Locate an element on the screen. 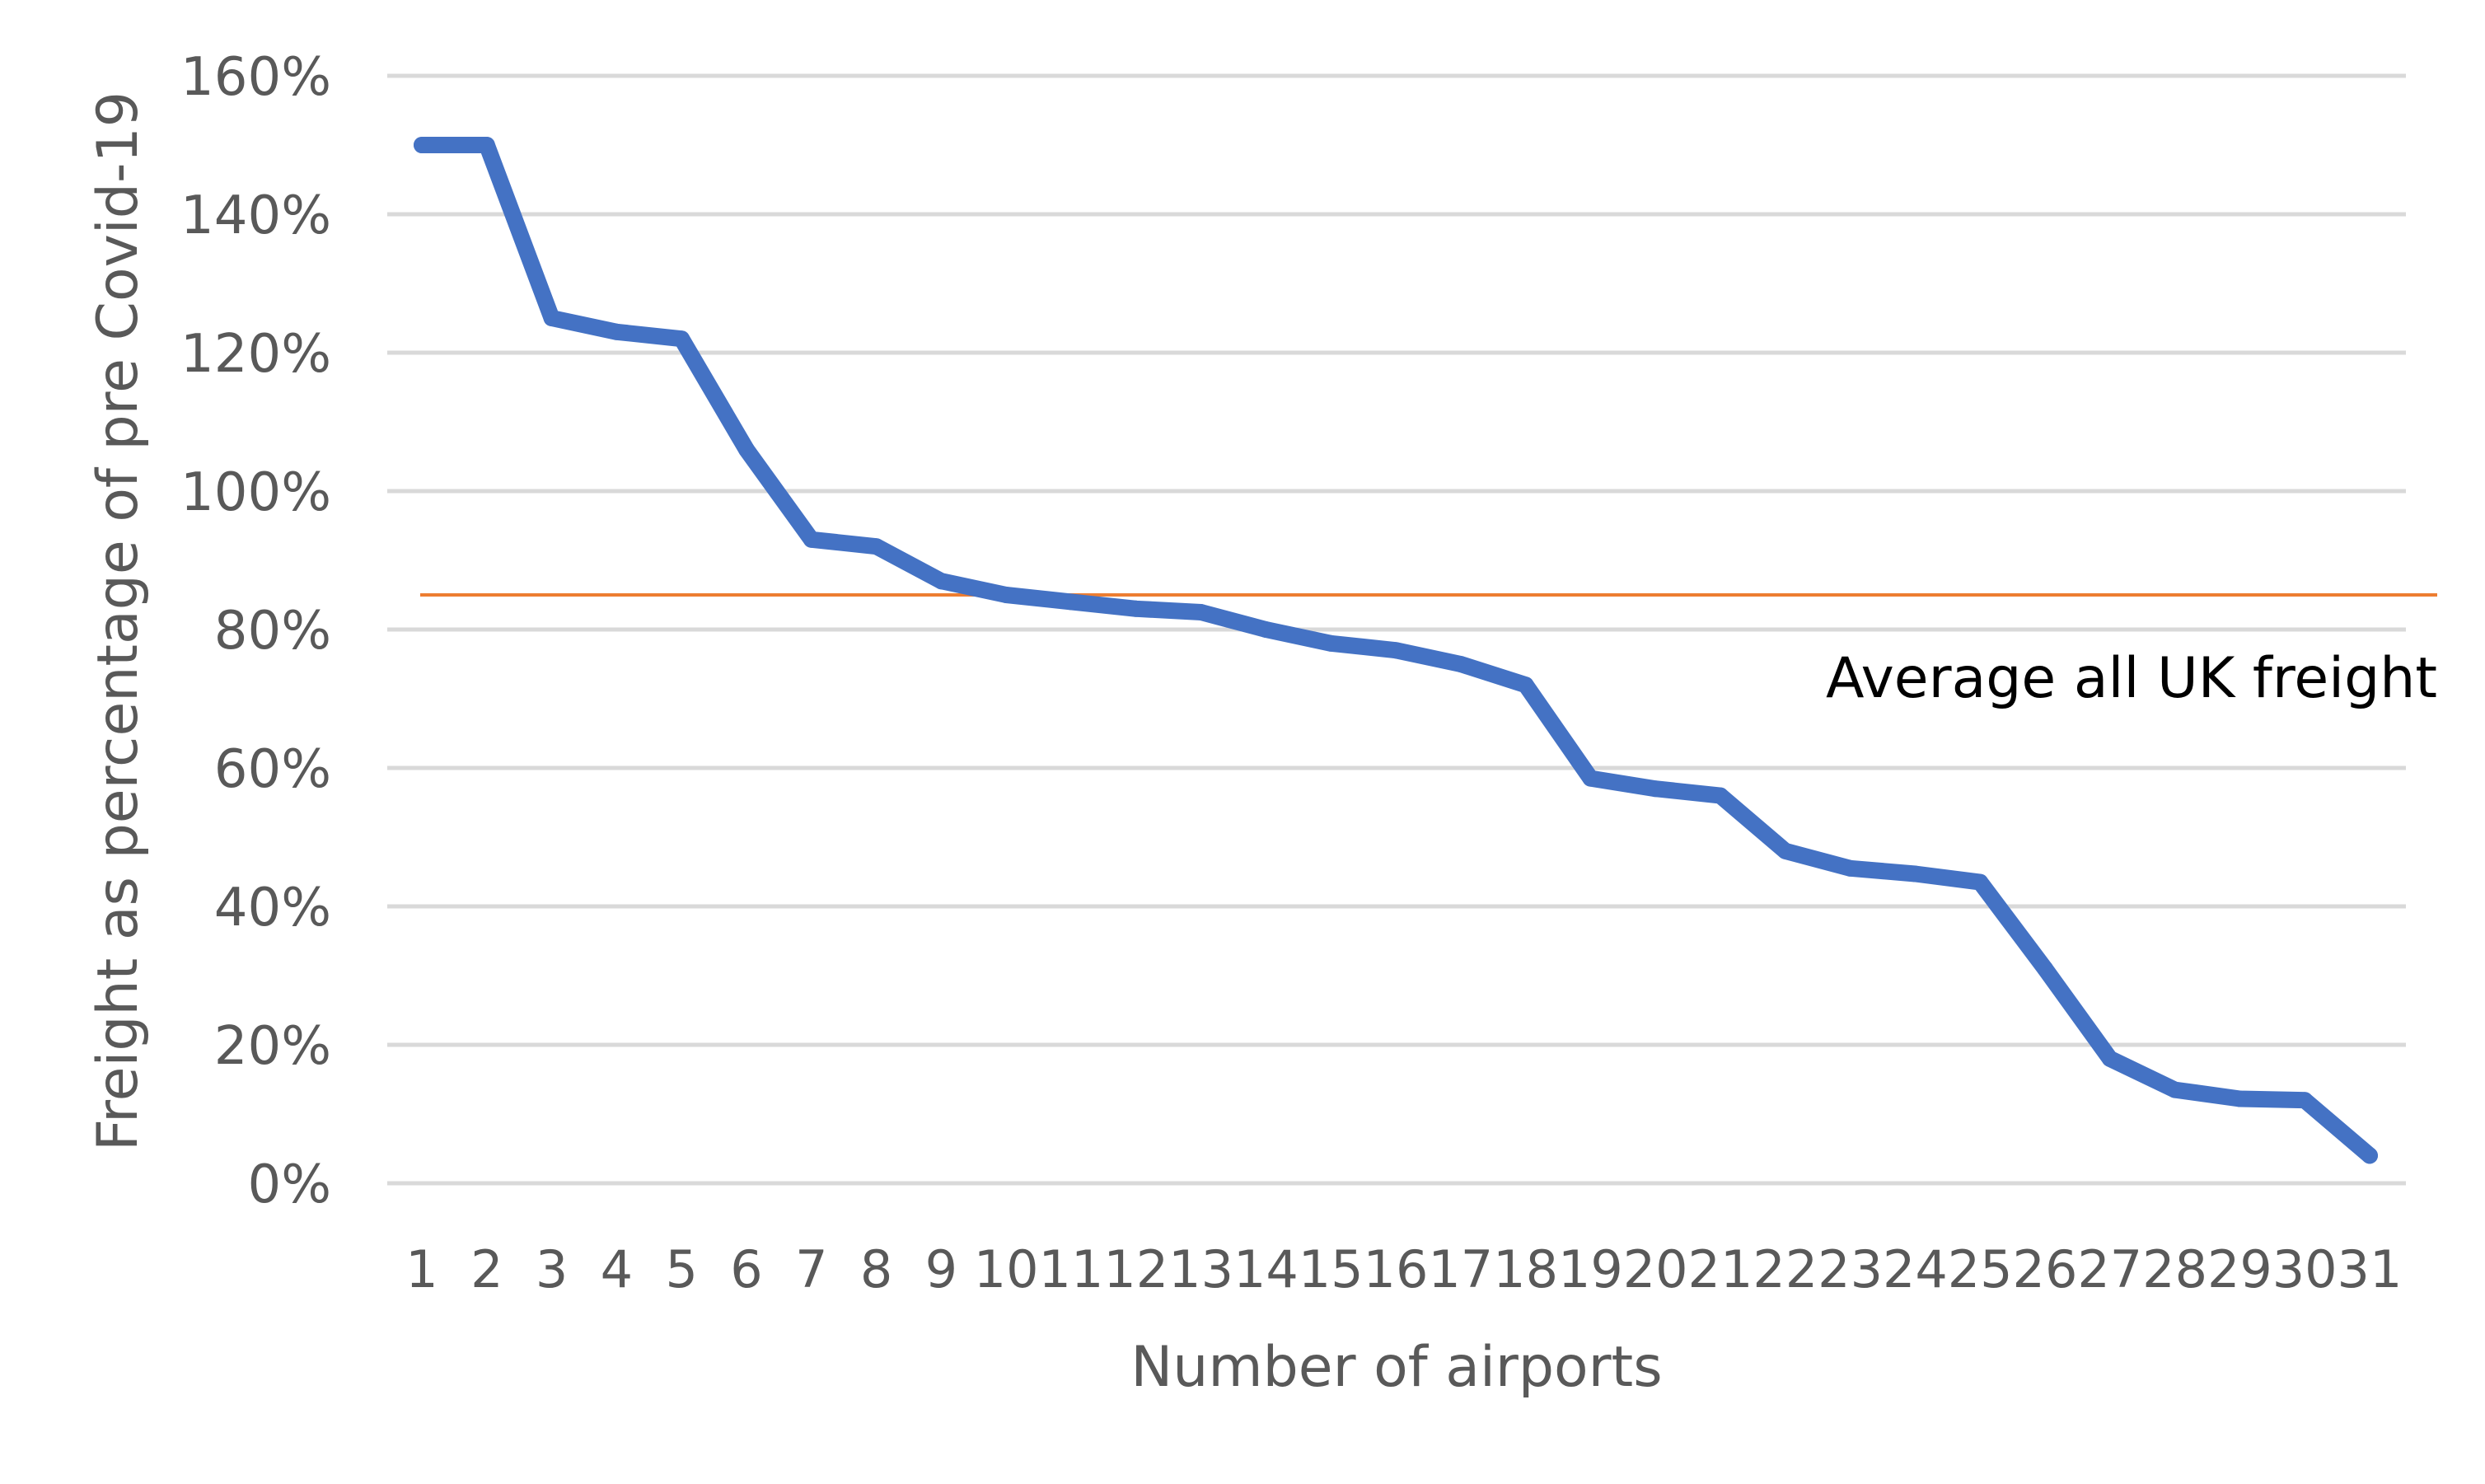  x-tick-label: 24 is located at coordinates (1916, 1269).